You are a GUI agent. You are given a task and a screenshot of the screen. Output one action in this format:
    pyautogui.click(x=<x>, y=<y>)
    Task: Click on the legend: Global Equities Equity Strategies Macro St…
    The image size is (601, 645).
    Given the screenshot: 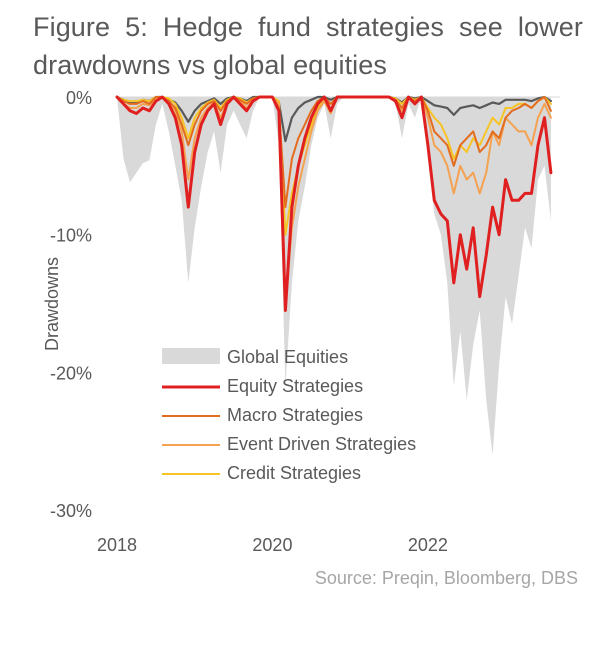 What is the action you would take?
    pyautogui.click(x=289, y=415)
    